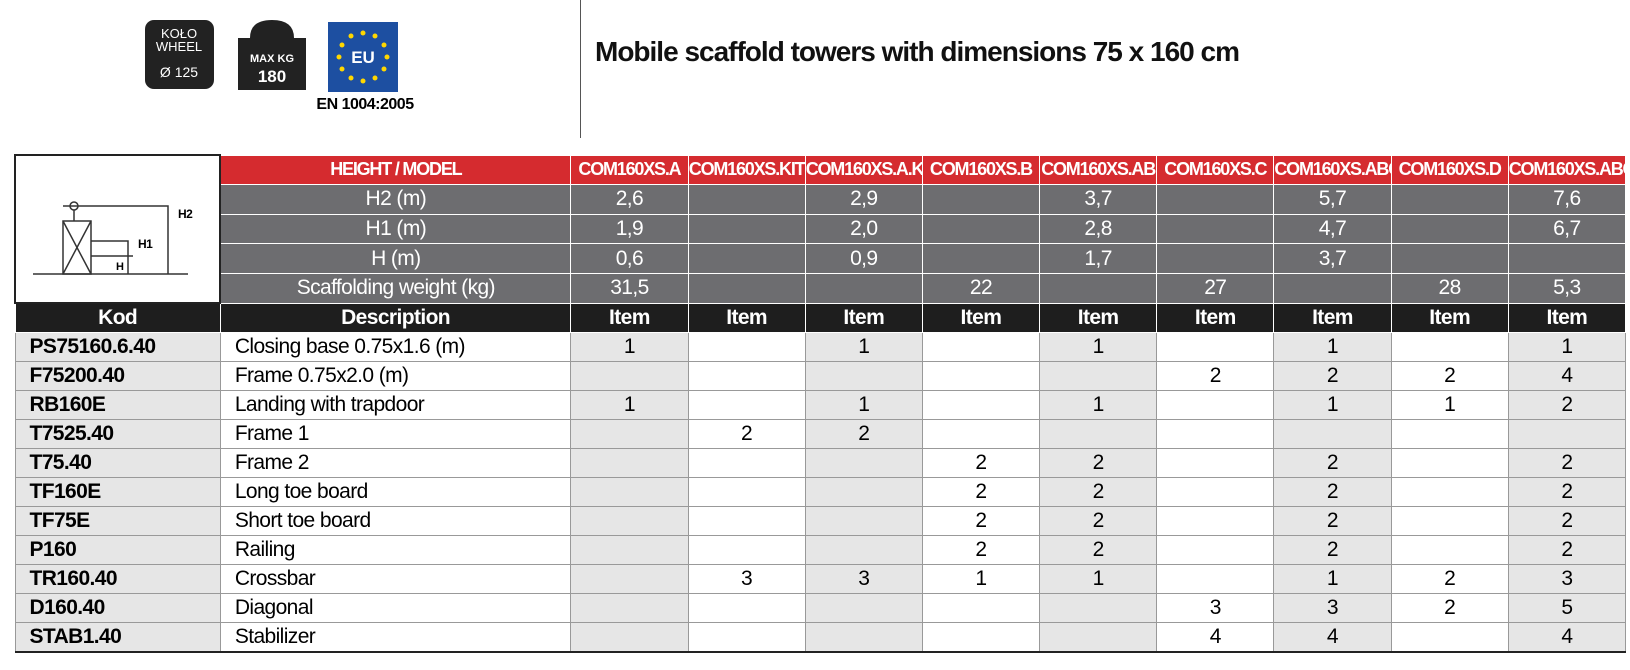 This screenshot has height=670, width=1630. Describe the element at coordinates (629, 170) in the screenshot. I see `model-header: COM160XS.A` at that location.